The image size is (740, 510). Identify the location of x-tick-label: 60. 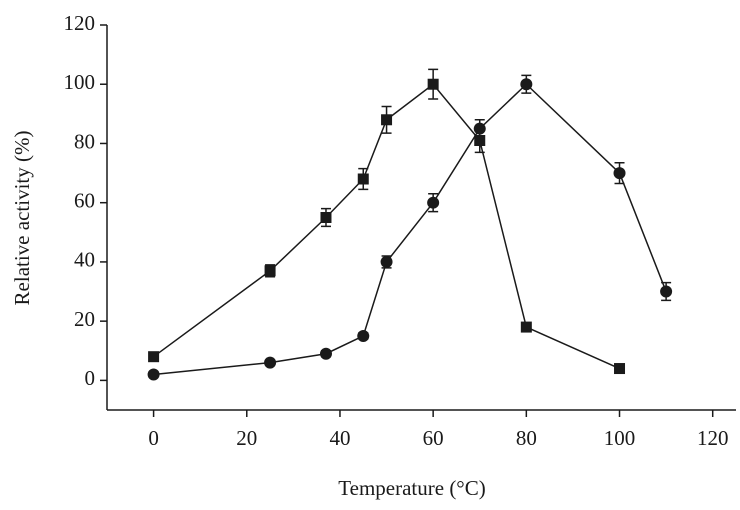
(433, 438).